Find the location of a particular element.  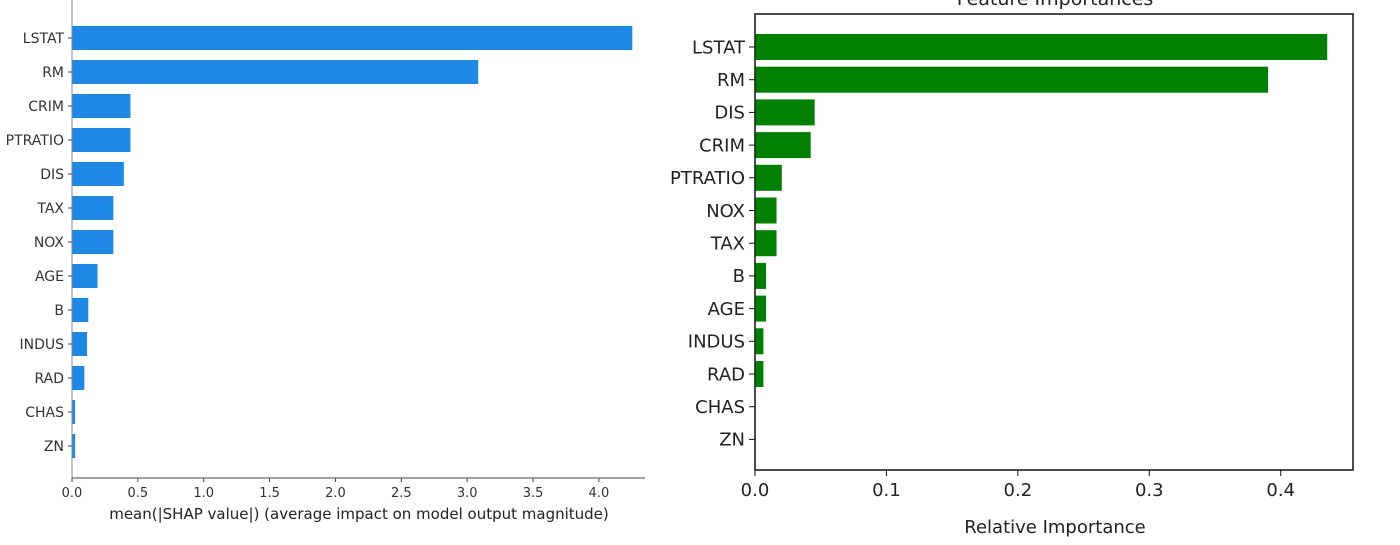

right-chart-title: Feature Importances is located at coordinates (1055, 5).